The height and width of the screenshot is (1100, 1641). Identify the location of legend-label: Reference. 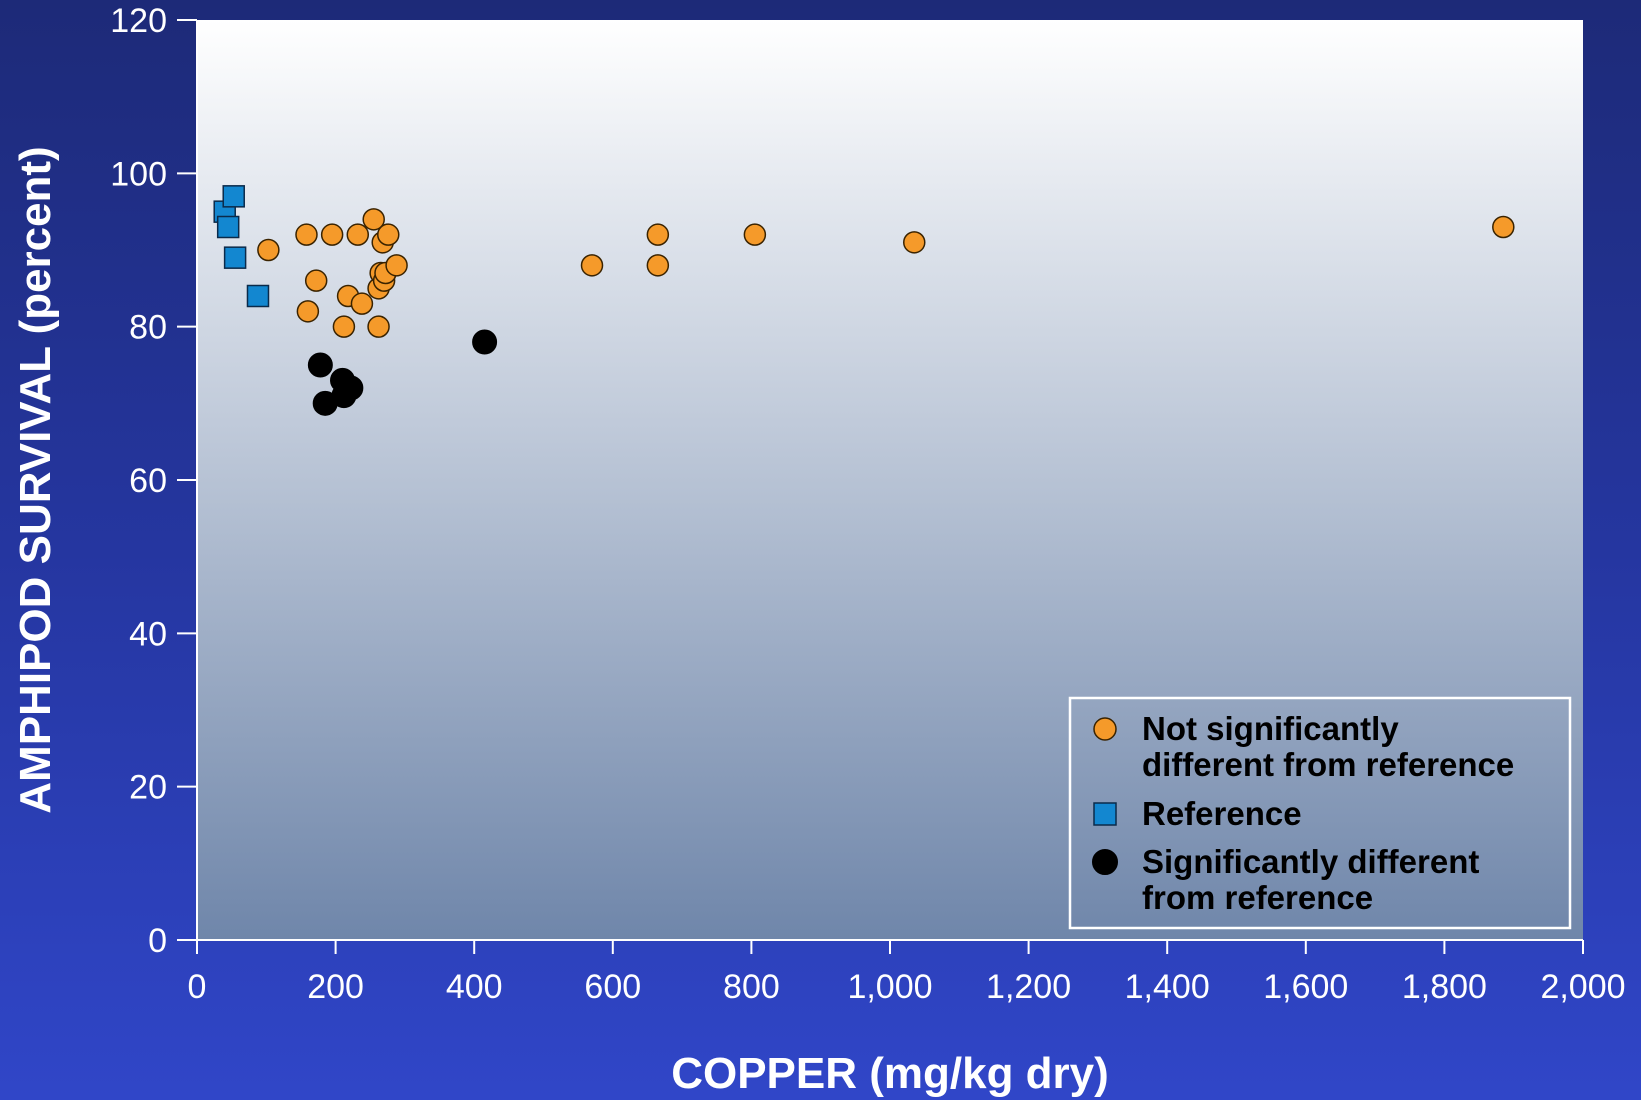
(1222, 813).